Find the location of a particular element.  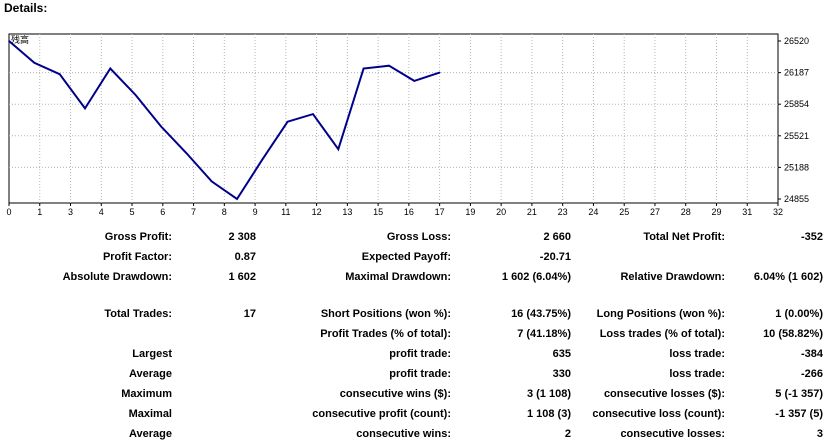

x-tick-label: 11 is located at coordinates (285, 212).